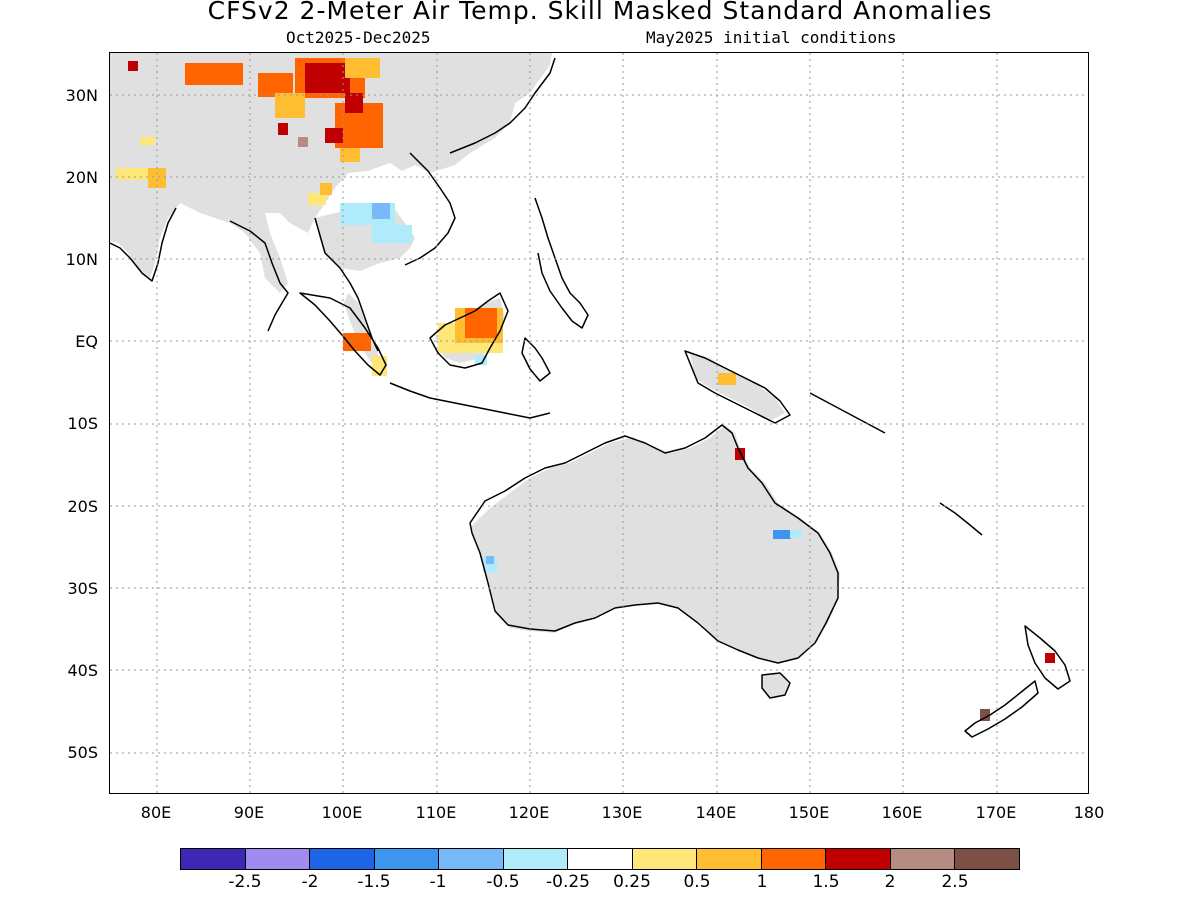 The width and height of the screenshot is (1200, 900). What do you see at coordinates (81, 177) in the screenshot?
I see `lat-label-20n: 20N` at bounding box center [81, 177].